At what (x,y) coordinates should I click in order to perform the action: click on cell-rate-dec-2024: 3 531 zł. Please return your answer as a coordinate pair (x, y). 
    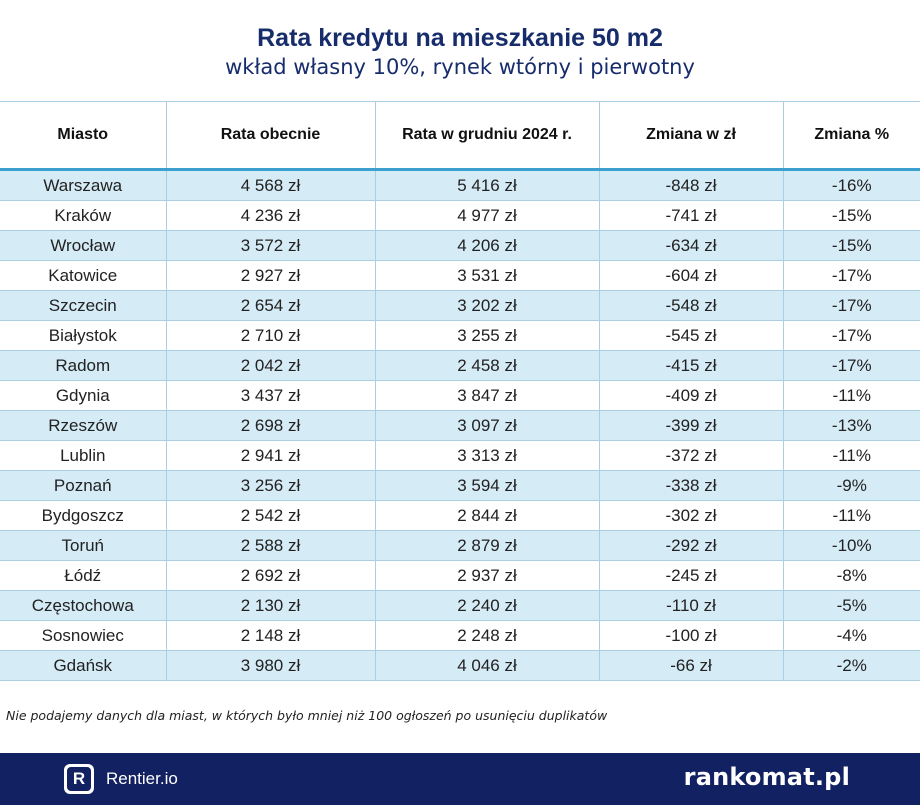
    Looking at the image, I should click on (486, 275).